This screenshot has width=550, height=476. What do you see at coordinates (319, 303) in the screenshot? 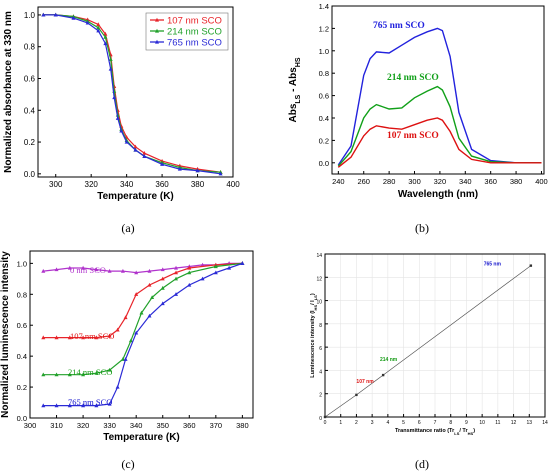
I see `y-tick-label: 10` at bounding box center [319, 303].